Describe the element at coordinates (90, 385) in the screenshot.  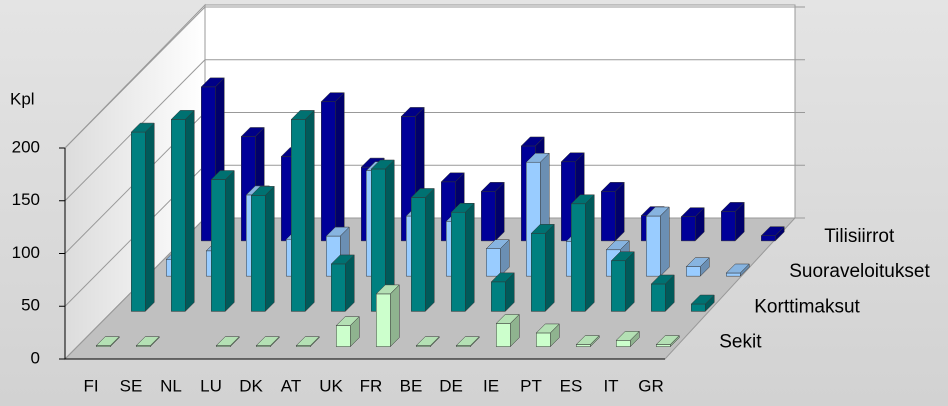
I see `x-tick-label: FI` at that location.